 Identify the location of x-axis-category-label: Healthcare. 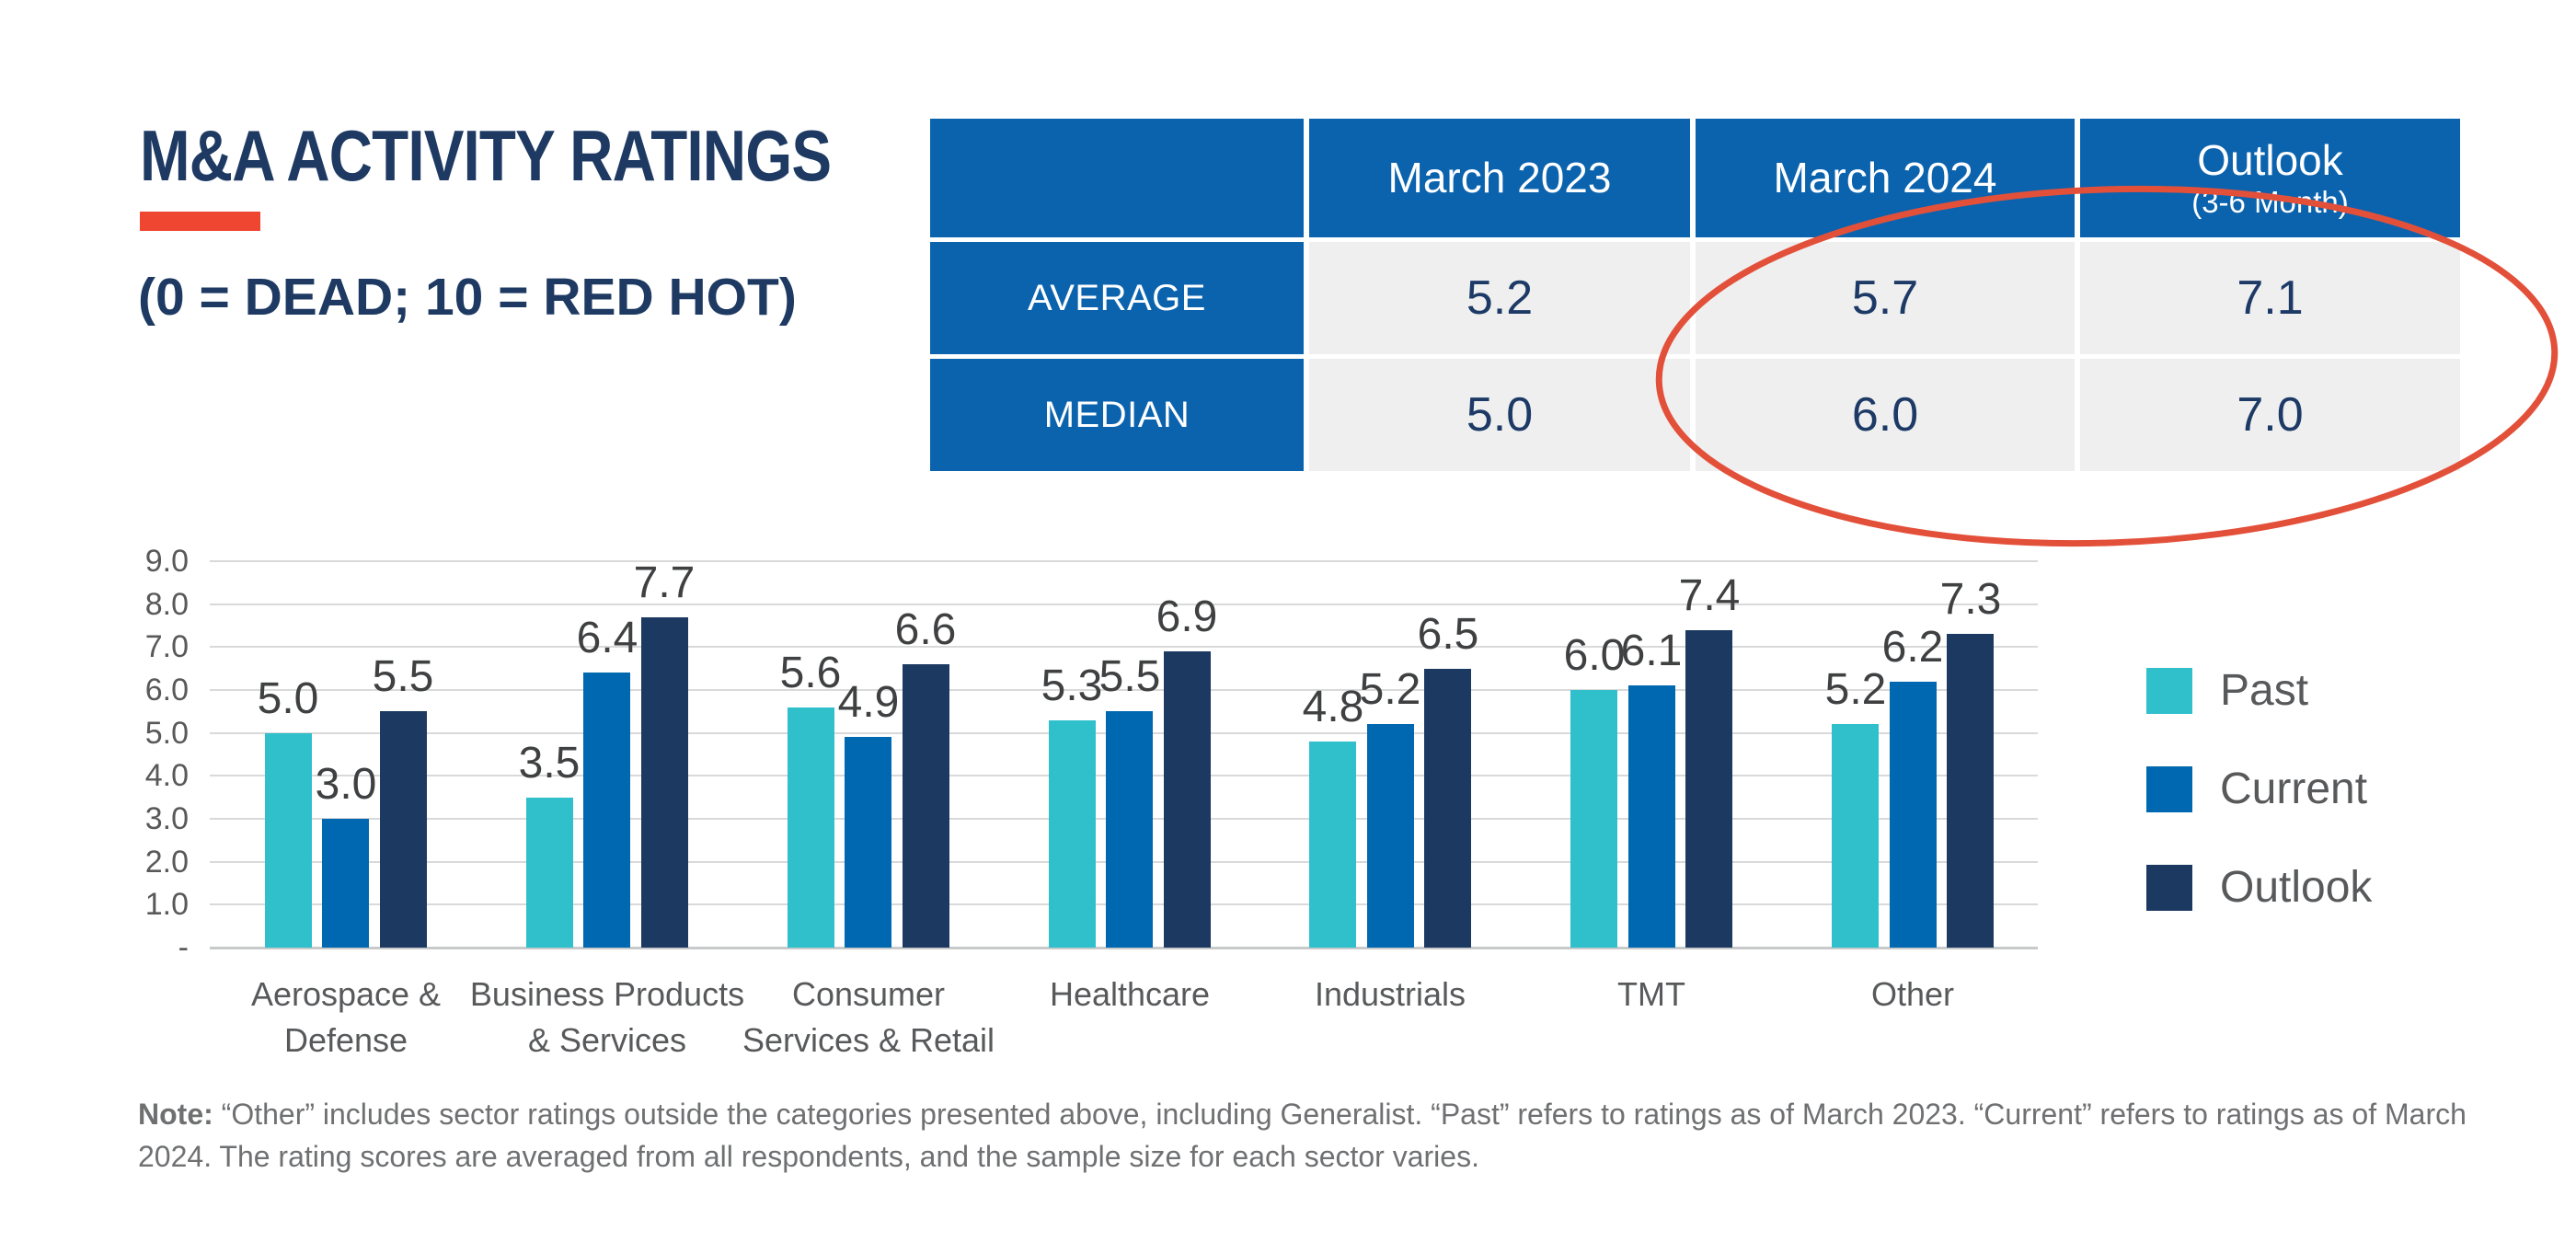
(1130, 994).